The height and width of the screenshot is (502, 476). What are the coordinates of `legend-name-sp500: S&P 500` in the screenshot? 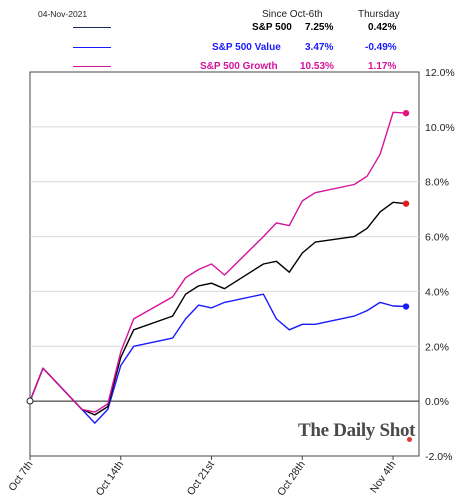 It's located at (272, 27).